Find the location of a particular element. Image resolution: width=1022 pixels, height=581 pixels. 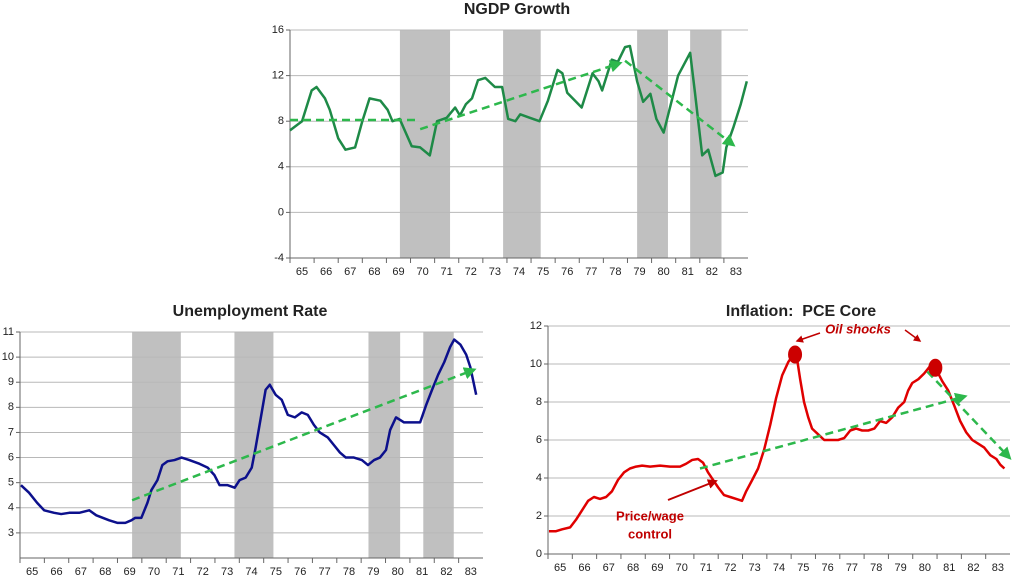

chart-title: Unemployment Rate is located at coordinates (250, 311).